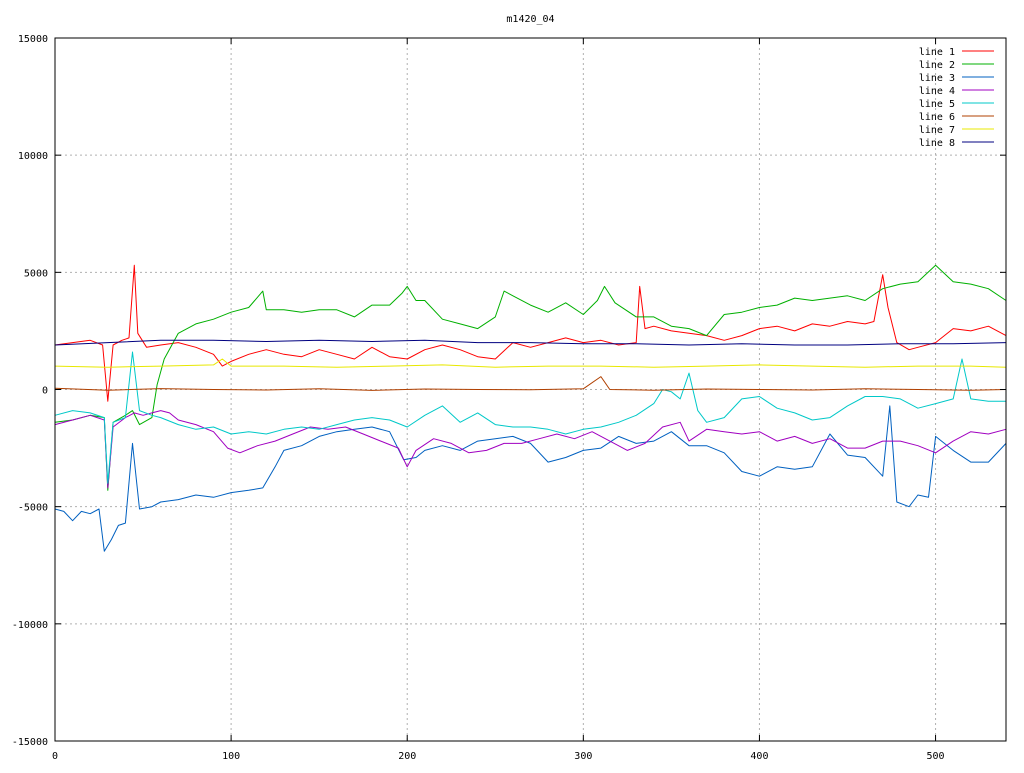 This screenshot has height=773, width=1024. Describe the element at coordinates (937, 65) in the screenshot. I see `legend-label: line 2` at that location.